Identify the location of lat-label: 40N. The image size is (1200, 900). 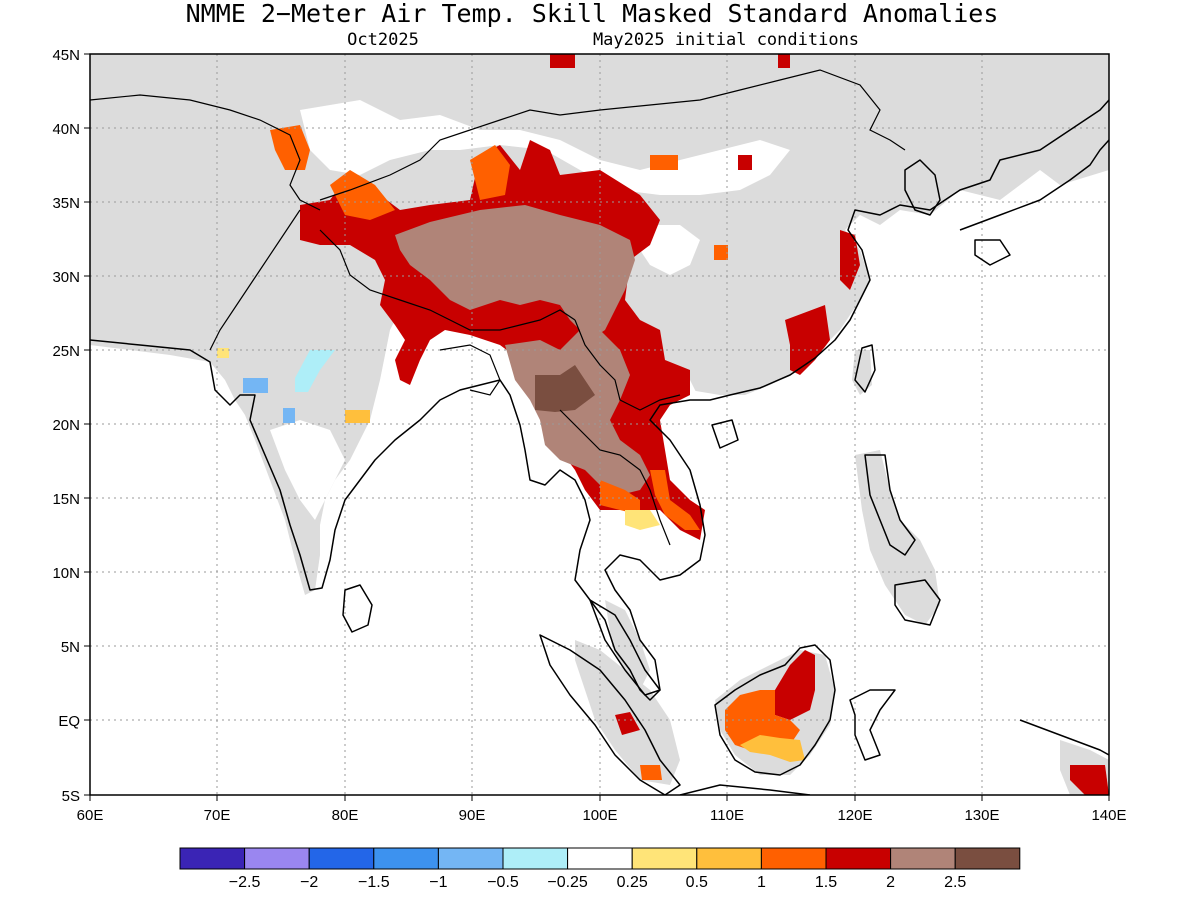
(66, 129).